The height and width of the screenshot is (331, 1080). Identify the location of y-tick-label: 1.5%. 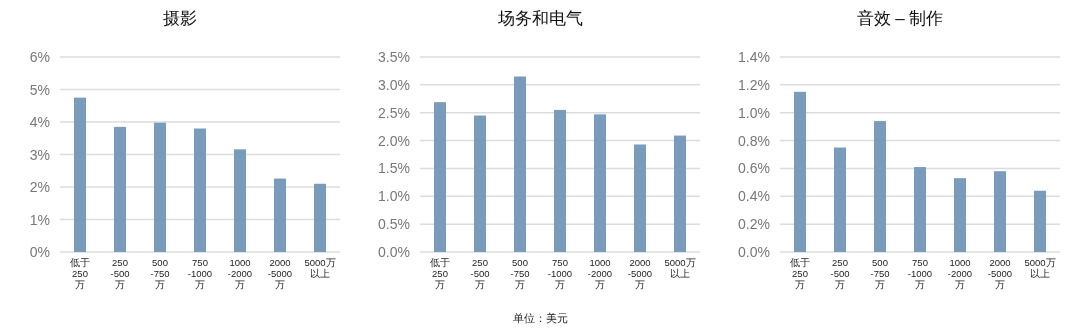
(394, 168).